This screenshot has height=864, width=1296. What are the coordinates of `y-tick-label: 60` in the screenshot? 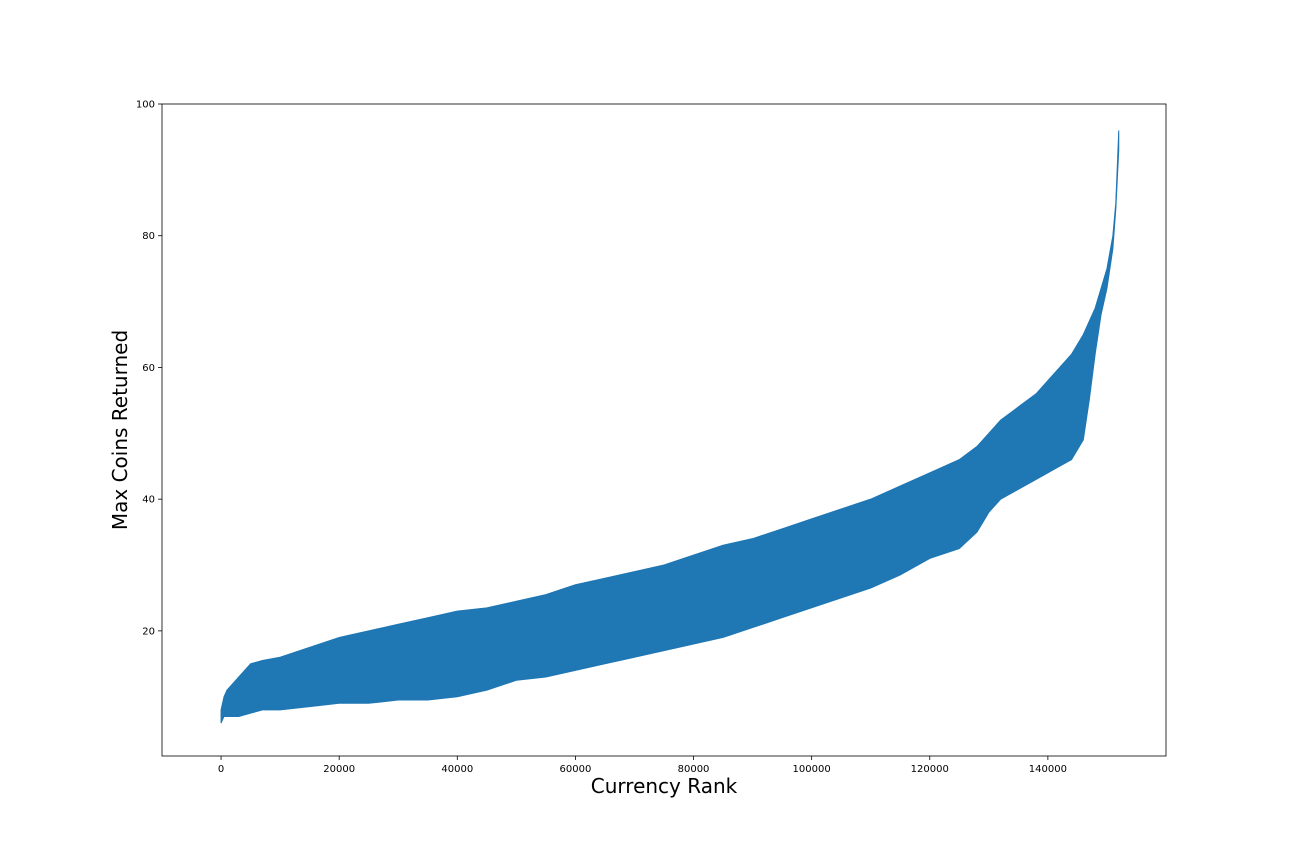 It's located at (148, 368).